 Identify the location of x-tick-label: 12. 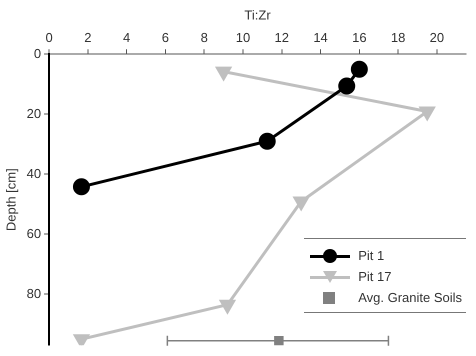
(282, 37).